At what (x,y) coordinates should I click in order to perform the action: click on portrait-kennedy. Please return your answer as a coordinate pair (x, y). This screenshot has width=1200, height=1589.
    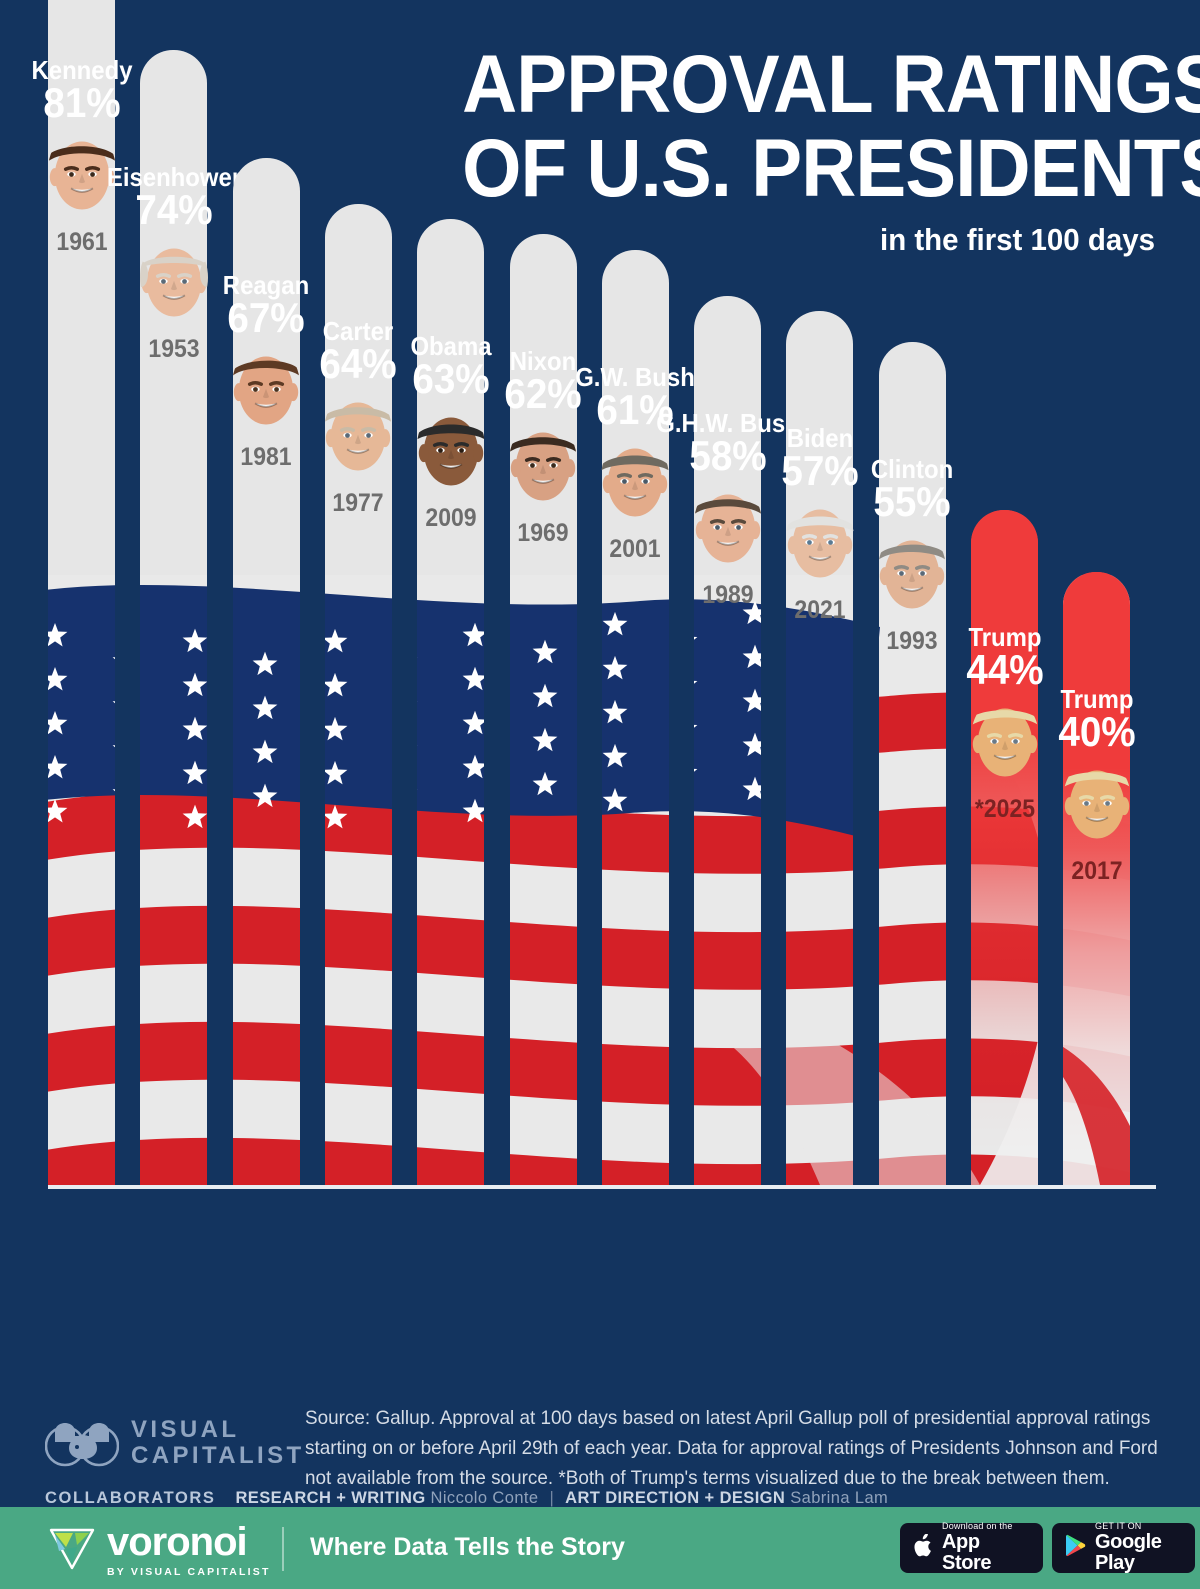
    Looking at the image, I should click on (81, 170).